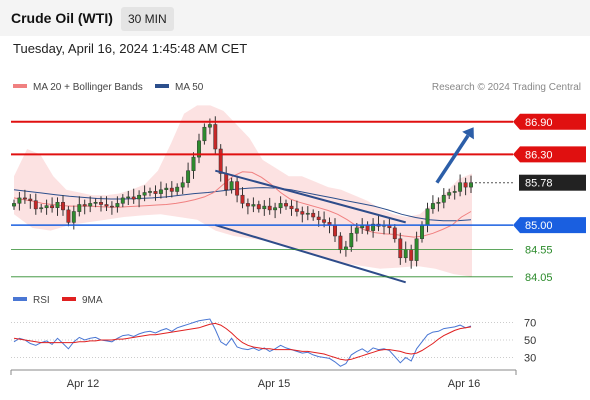 Image resolution: width=590 pixels, height=400 pixels. Describe the element at coordinates (539, 226) in the screenshot. I see `level-85-00-label: 85.00` at that location.